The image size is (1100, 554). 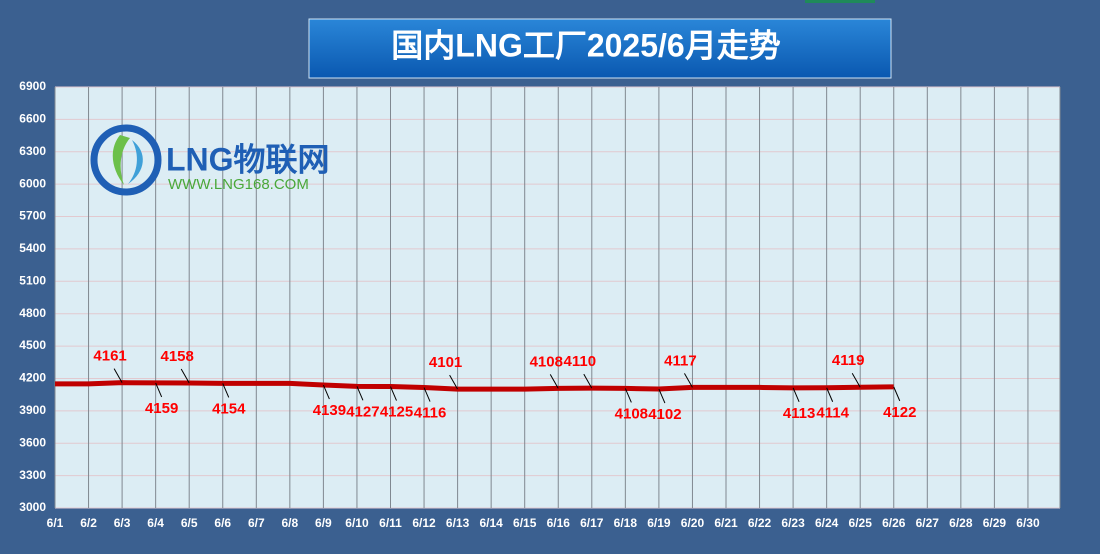 I want to click on x-tick-label: 6/6, so click(x=222, y=523).